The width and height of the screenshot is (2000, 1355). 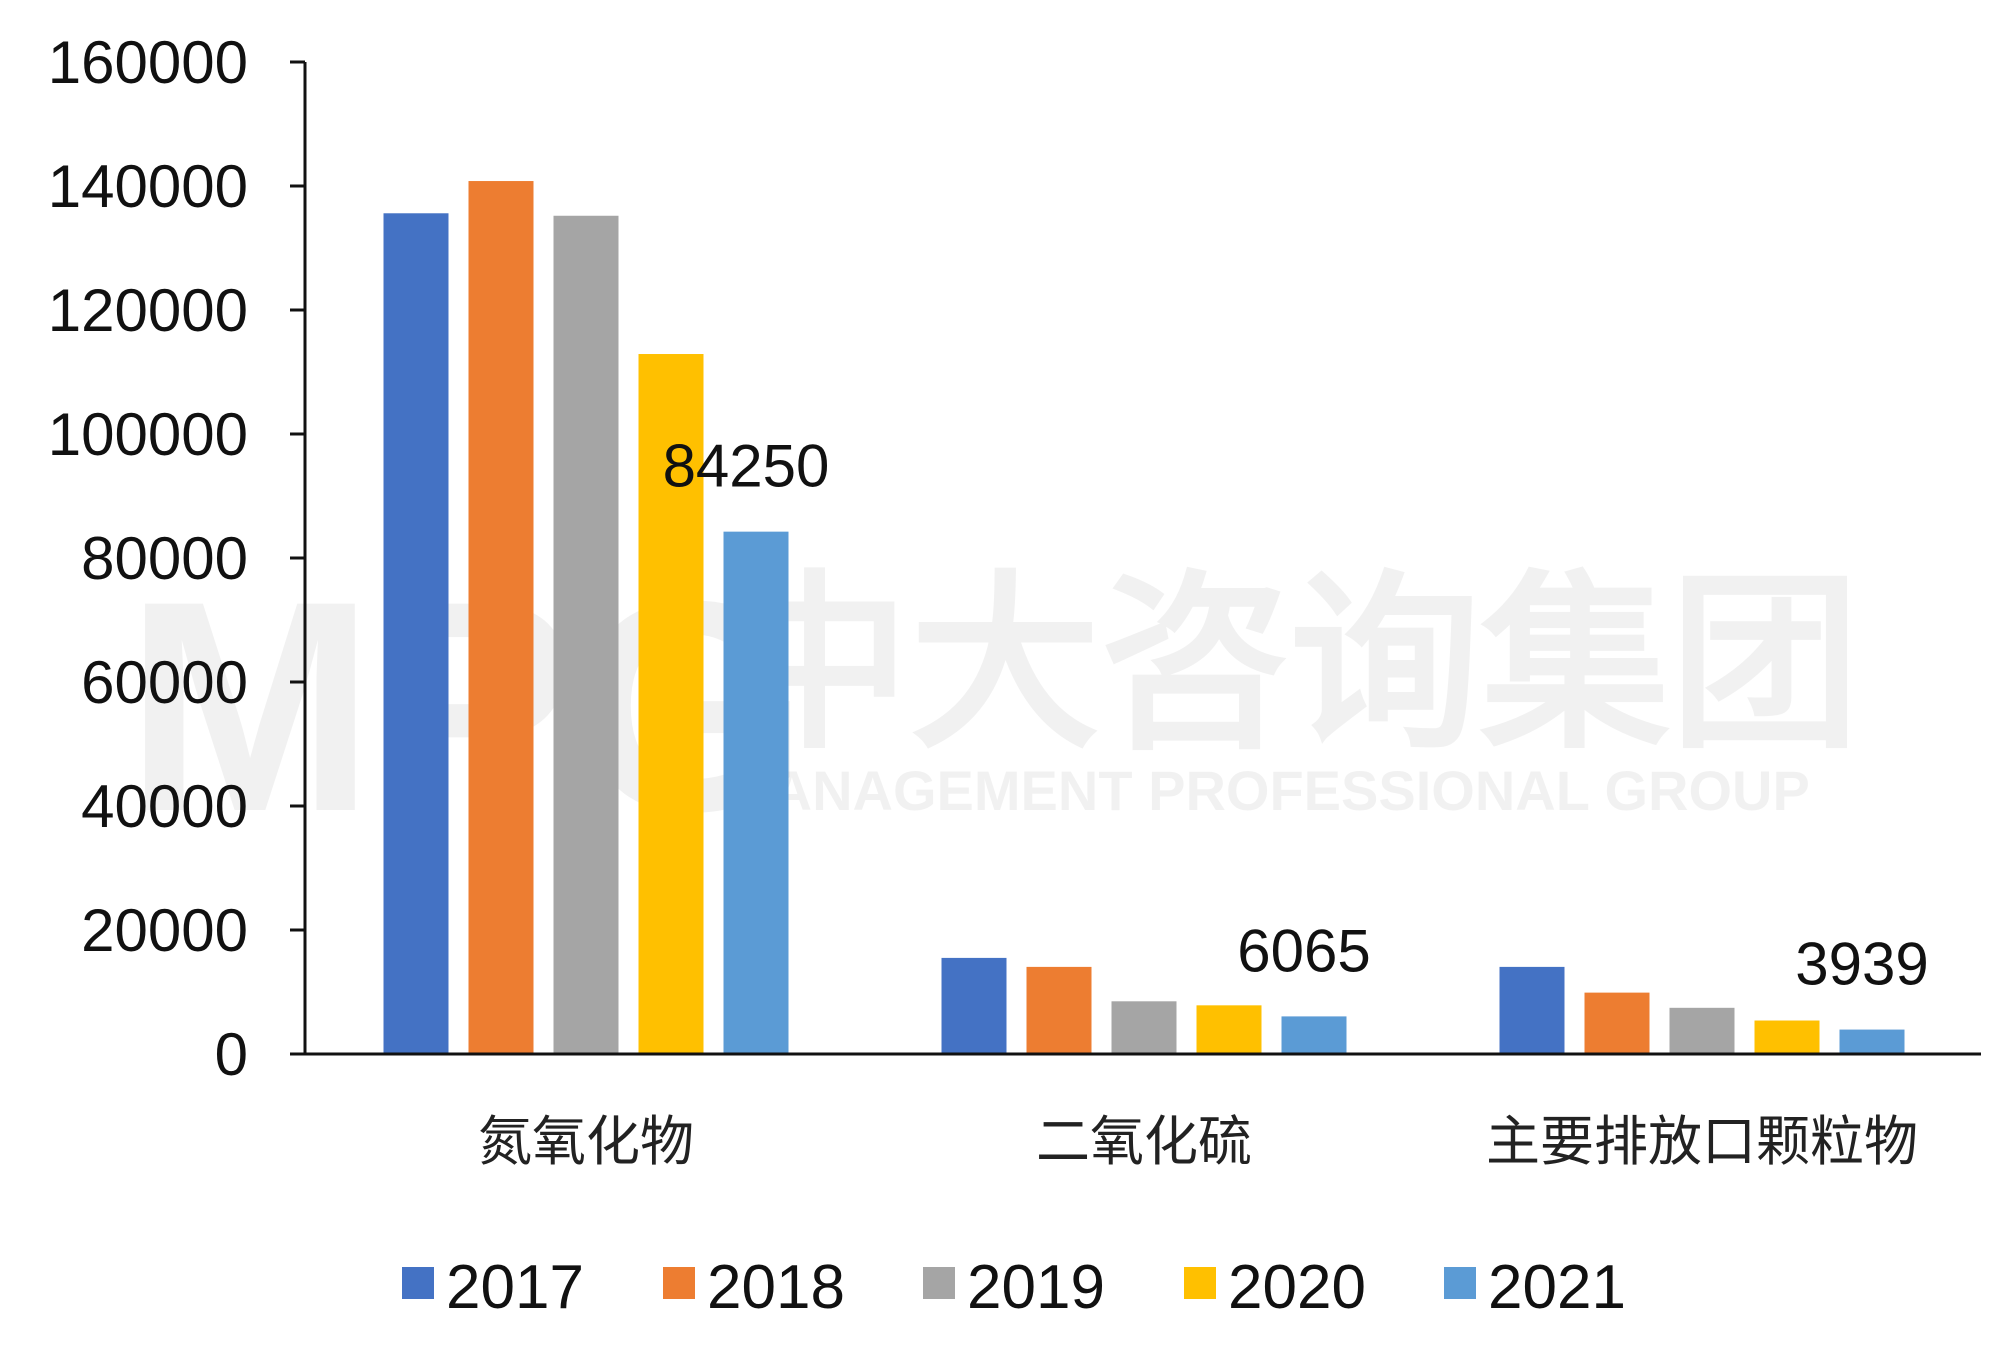 What do you see at coordinates (164, 806) in the screenshot?
I see `y-tick-label: 40000` at bounding box center [164, 806].